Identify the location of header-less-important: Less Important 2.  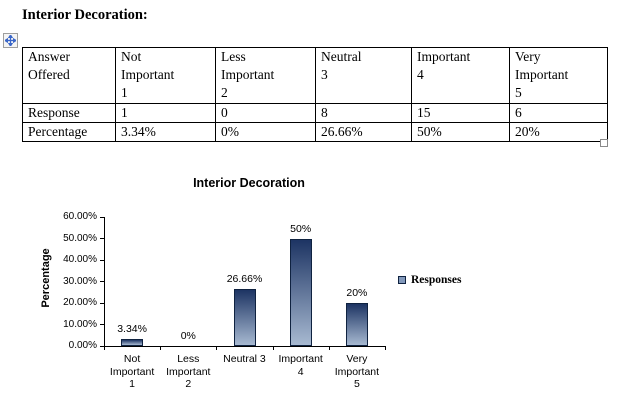
(265, 75).